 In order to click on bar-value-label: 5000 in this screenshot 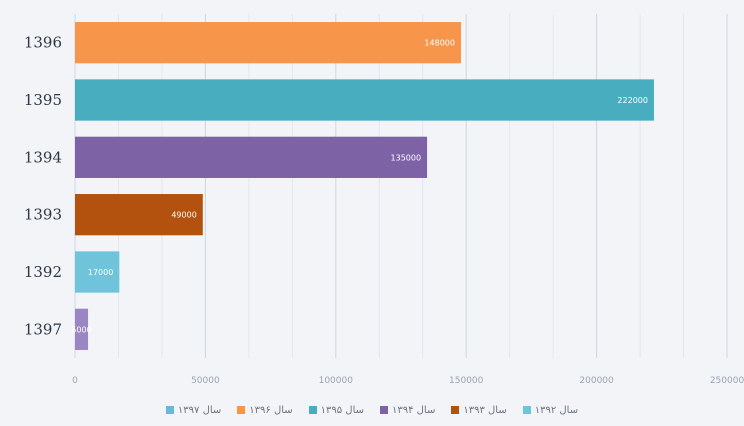, I will do `click(81, 329)`.